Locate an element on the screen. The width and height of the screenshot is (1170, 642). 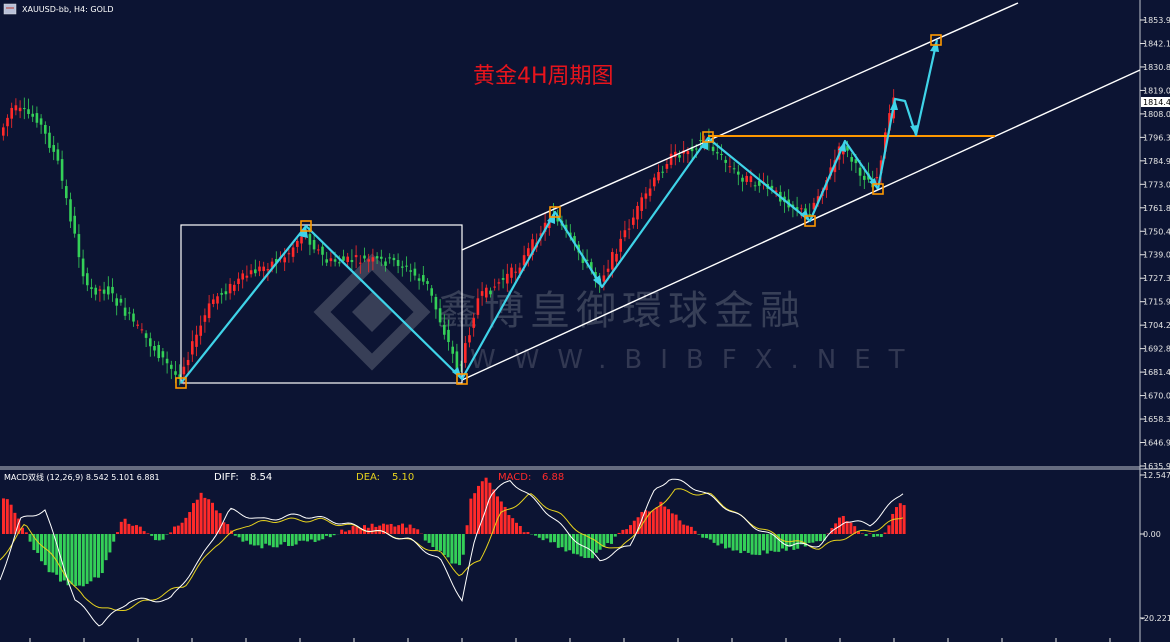
chart-header: XAUUSD-bb, H4: GOLD is located at coordinates (58, 9).